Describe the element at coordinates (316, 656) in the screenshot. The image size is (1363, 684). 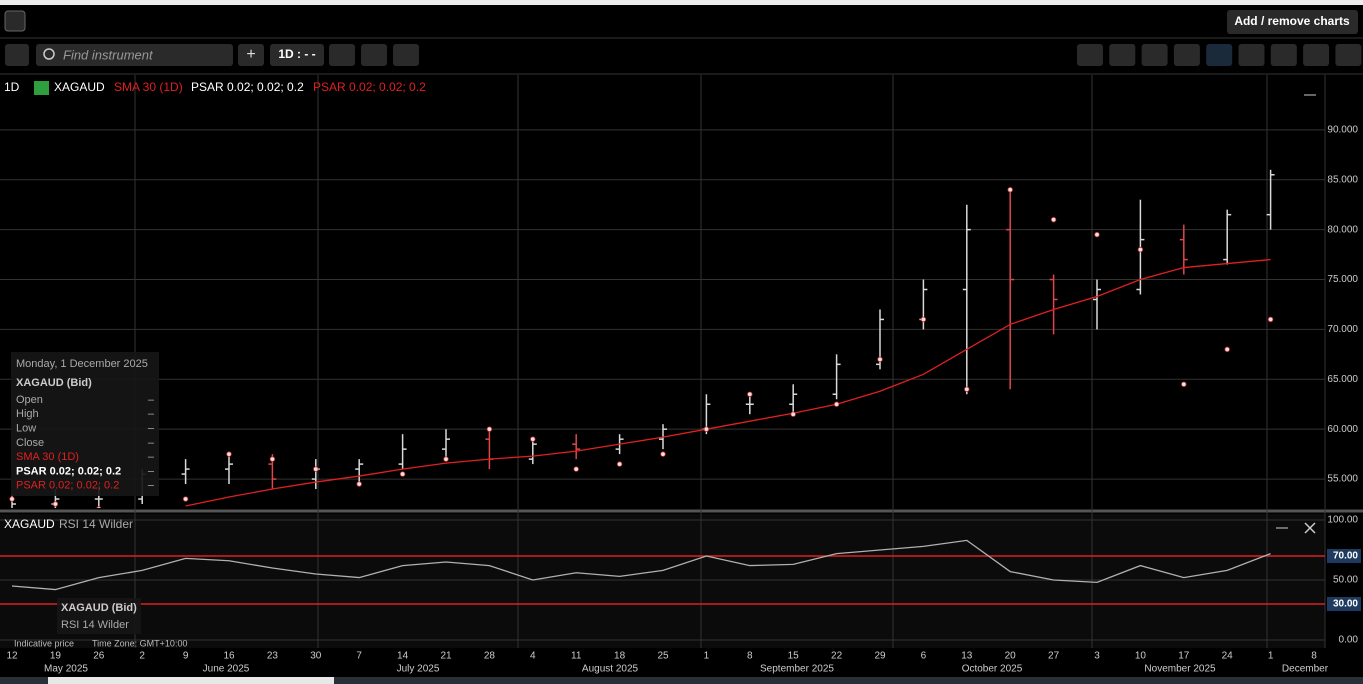
I see `x-tick-label: 30` at that location.